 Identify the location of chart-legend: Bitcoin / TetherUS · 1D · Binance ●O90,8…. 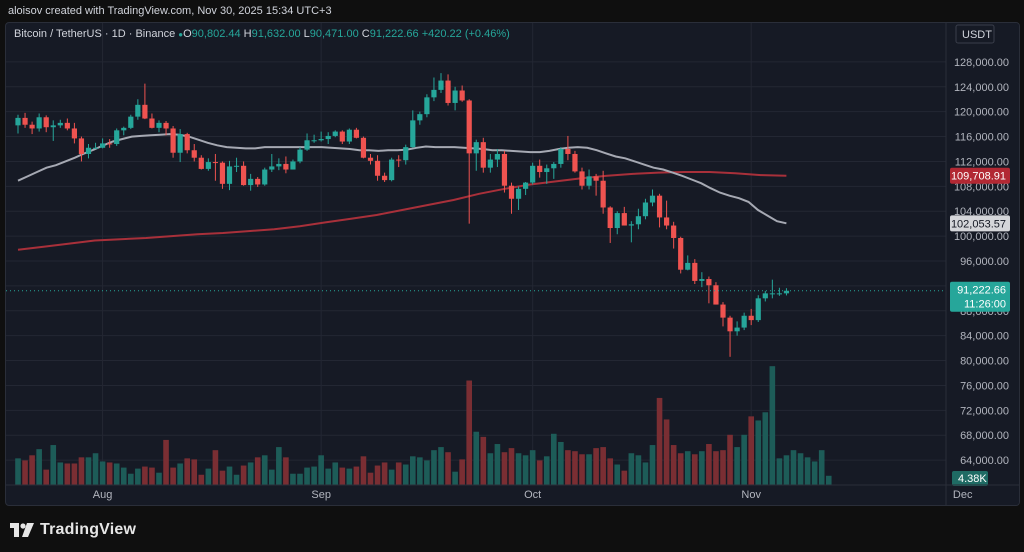
(262, 34).